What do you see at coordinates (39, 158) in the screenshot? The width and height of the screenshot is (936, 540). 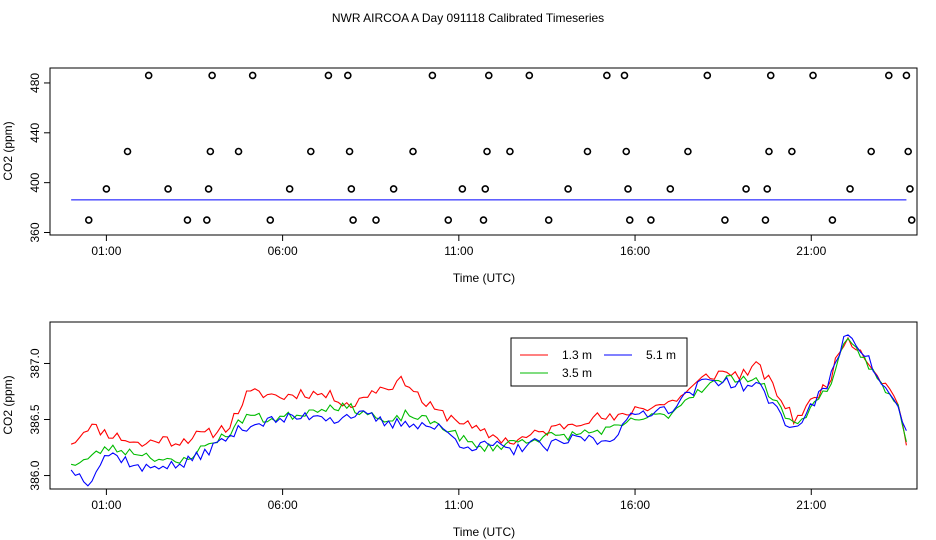 I see `top-y-axis: 360 400 440 480` at bounding box center [39, 158].